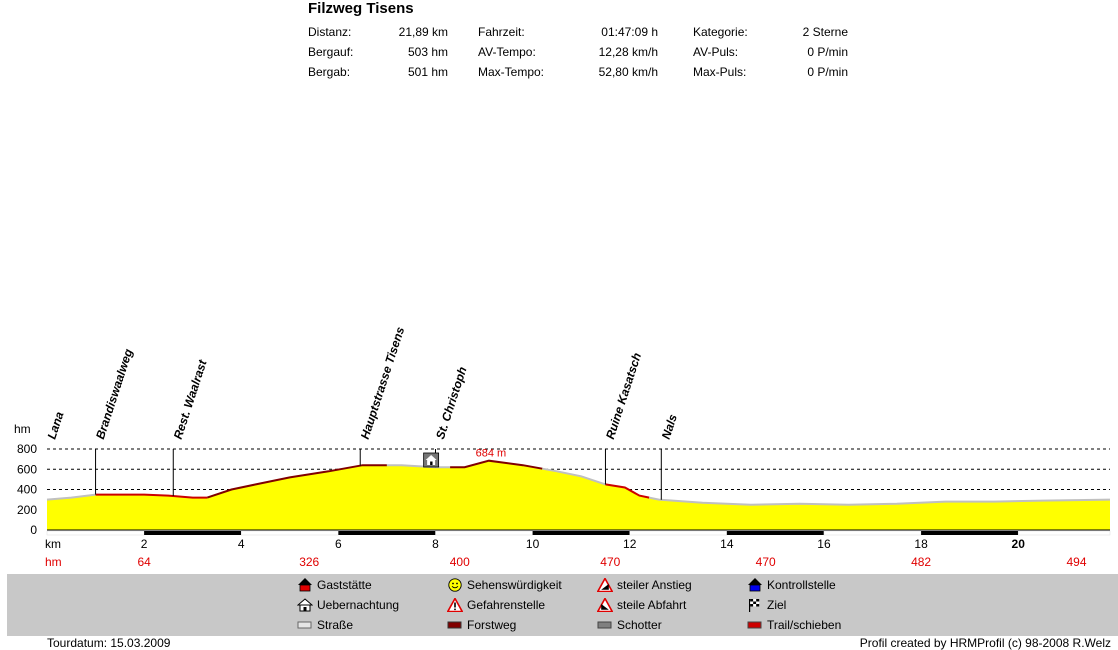 This screenshot has height=650, width=1118. I want to click on x-tick-label: 10, so click(533, 544).